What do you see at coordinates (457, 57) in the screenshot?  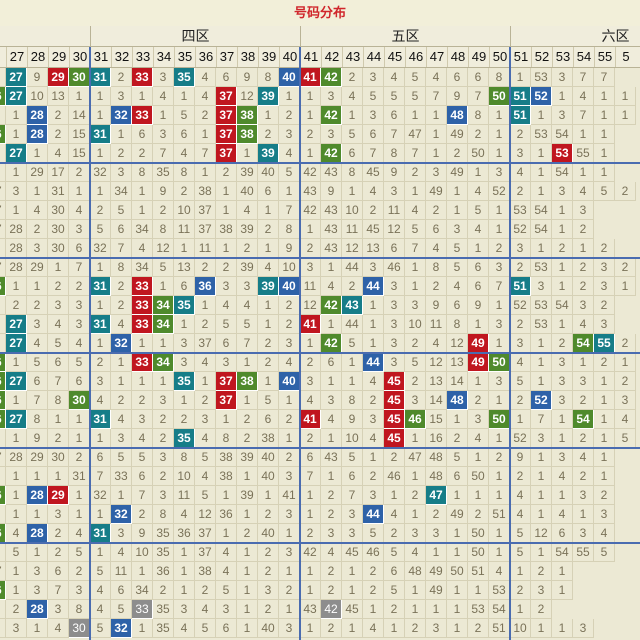 I see `column-header: 48` at bounding box center [457, 57].